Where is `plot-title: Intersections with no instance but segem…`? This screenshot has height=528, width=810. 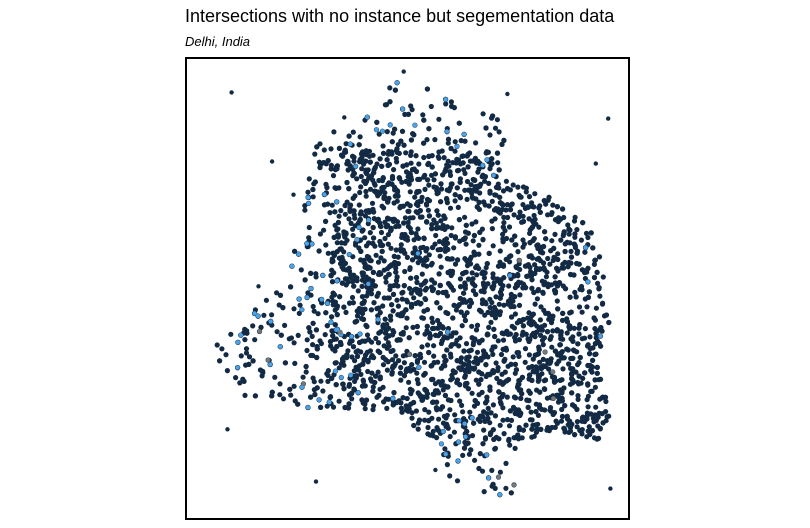 plot-title: Intersections with no instance but segem… is located at coordinates (400, 16).